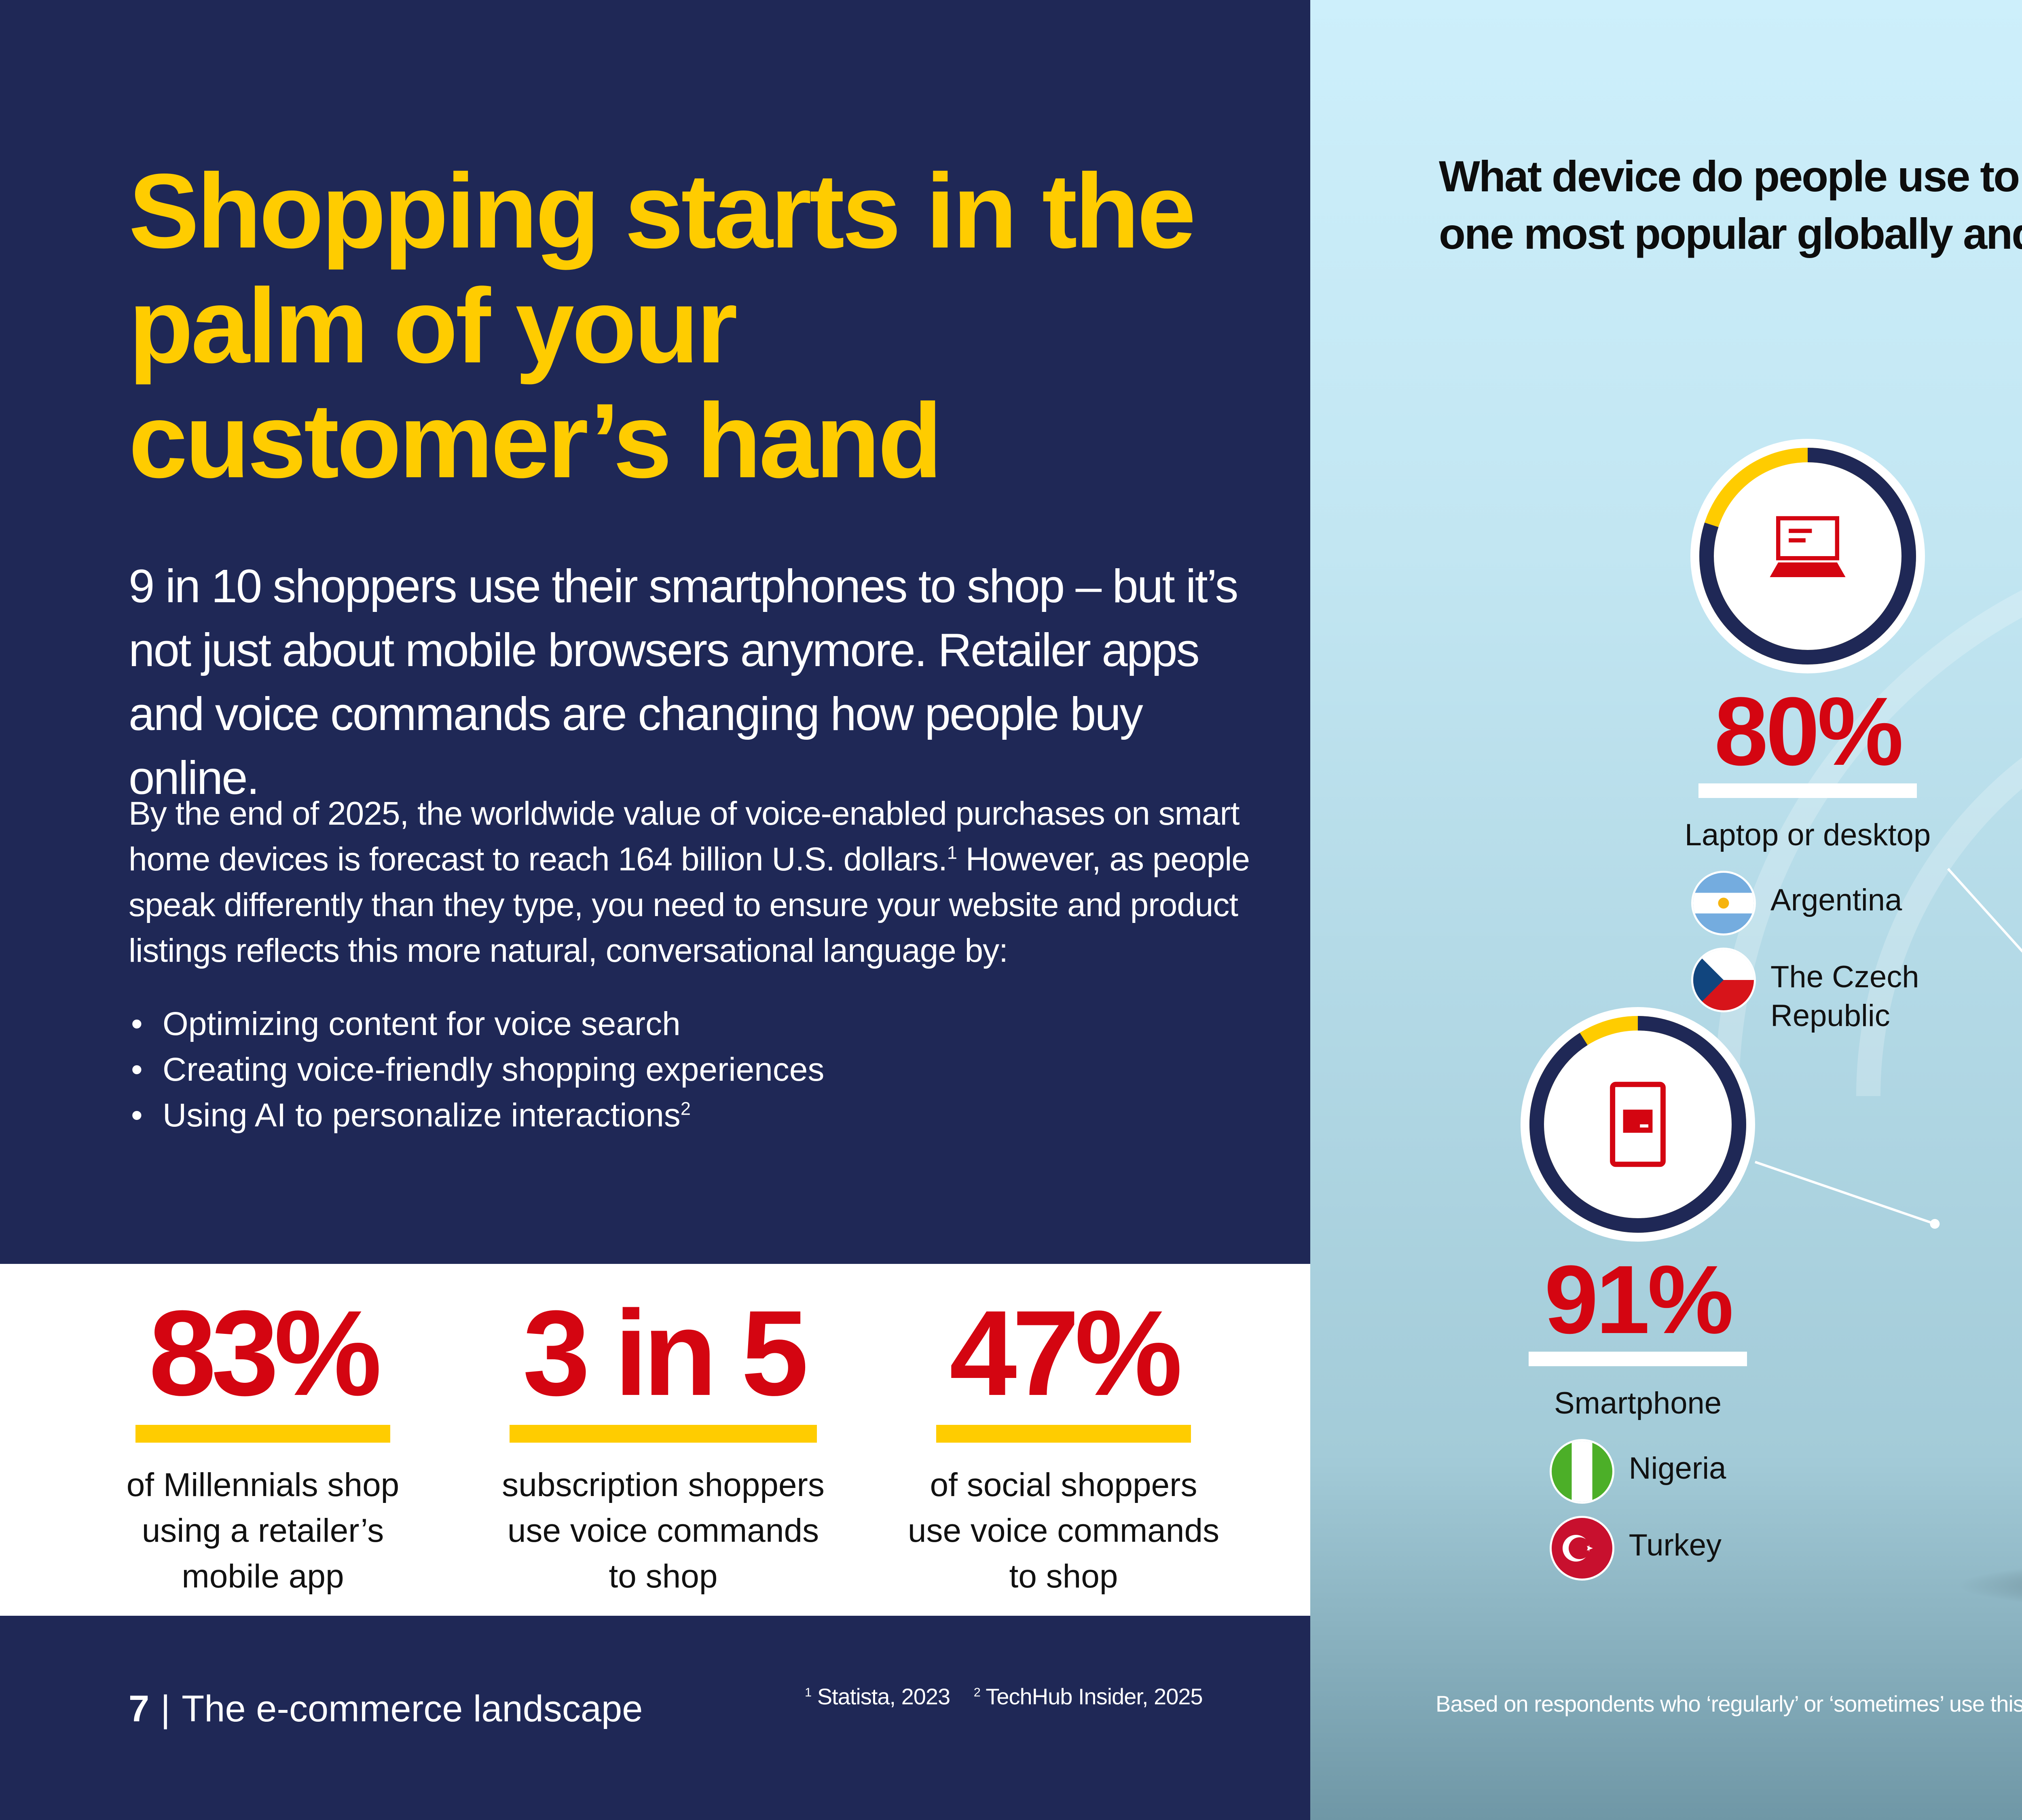 The width and height of the screenshot is (2022, 1820). I want to click on page-footer: 7 | The e-commerce landscape, so click(386, 1709).